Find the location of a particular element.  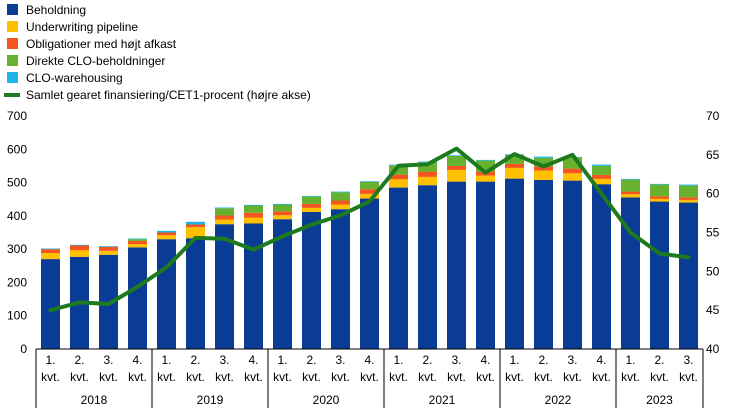

legend-label: Beholdning is located at coordinates (56, 9).